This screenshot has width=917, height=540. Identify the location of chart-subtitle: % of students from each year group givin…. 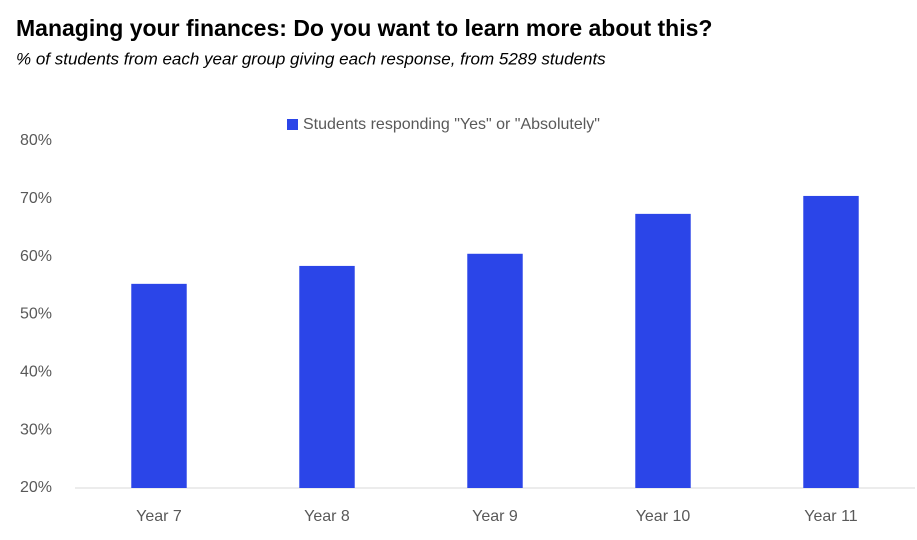
(311, 58).